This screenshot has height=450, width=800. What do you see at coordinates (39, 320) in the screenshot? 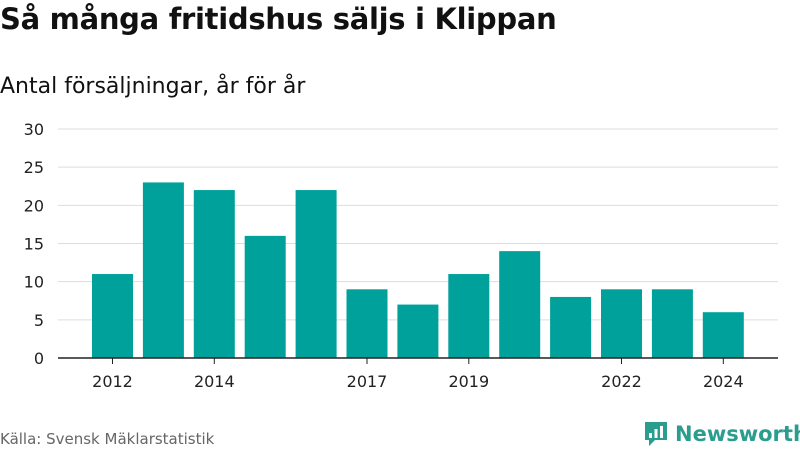
I see `y-tick-label: 5` at bounding box center [39, 320].